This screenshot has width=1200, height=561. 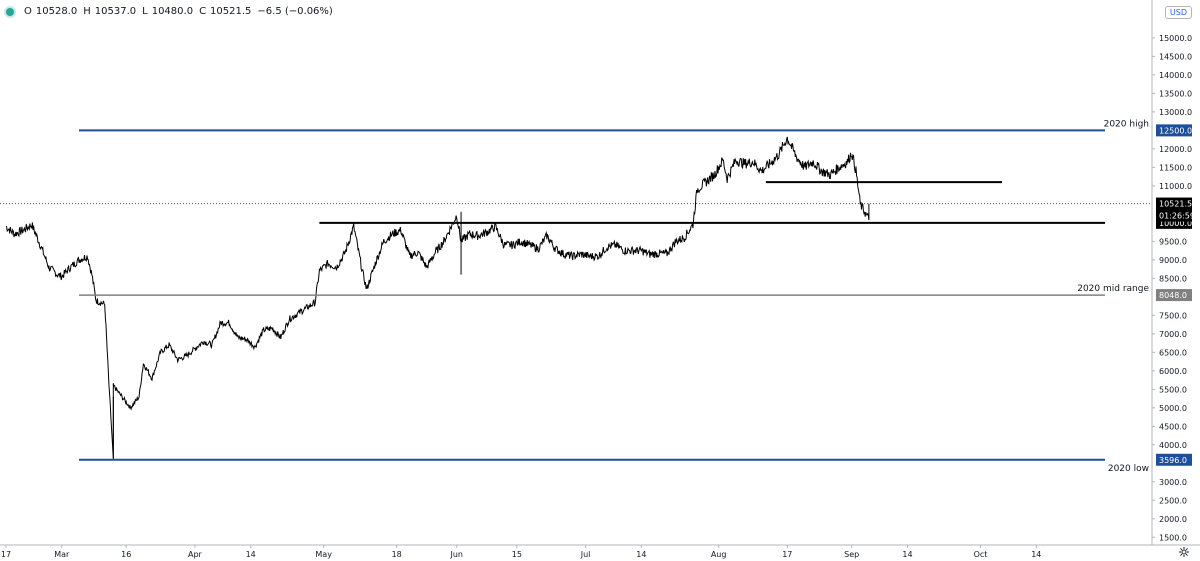 I want to click on y-tick-label-0: 15000.0, so click(x=1175, y=38).